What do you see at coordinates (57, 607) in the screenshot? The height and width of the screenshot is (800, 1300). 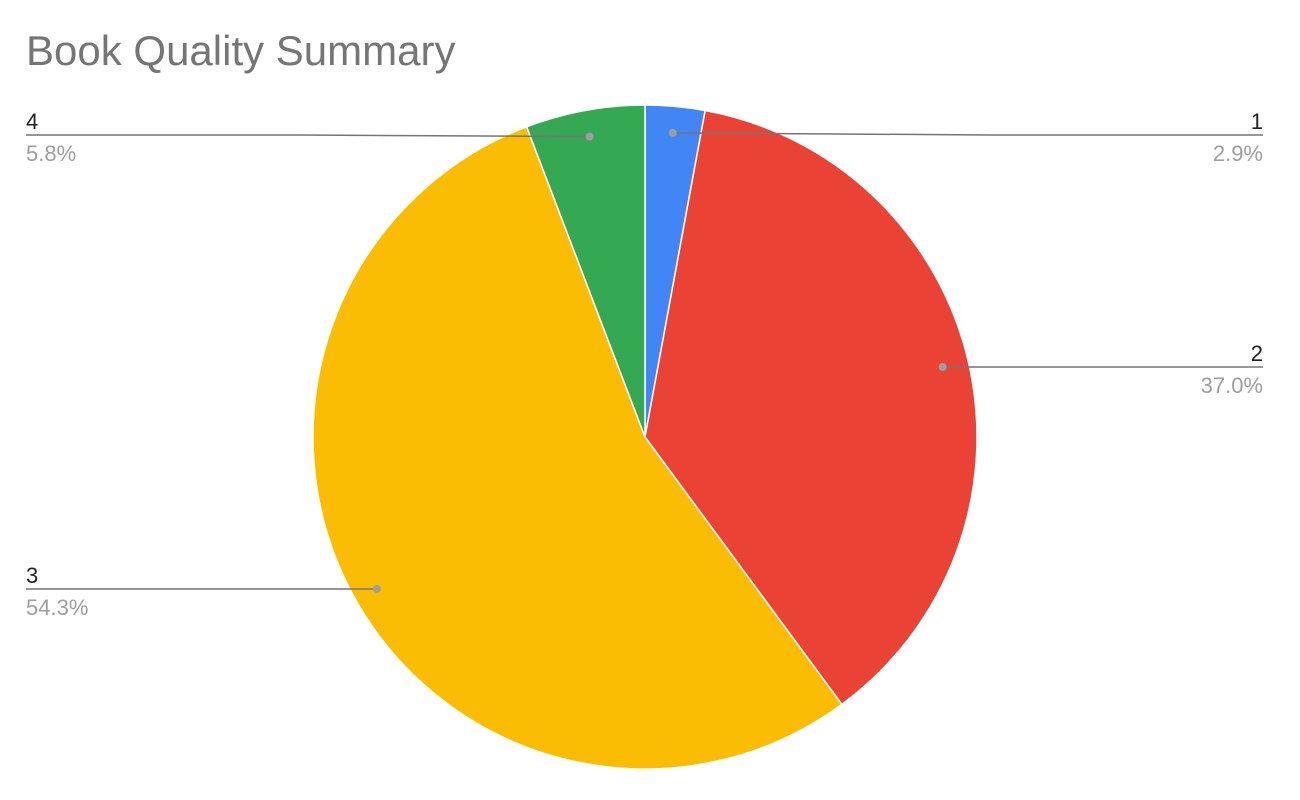 I see `slice-percent-3: 54.3%` at bounding box center [57, 607].